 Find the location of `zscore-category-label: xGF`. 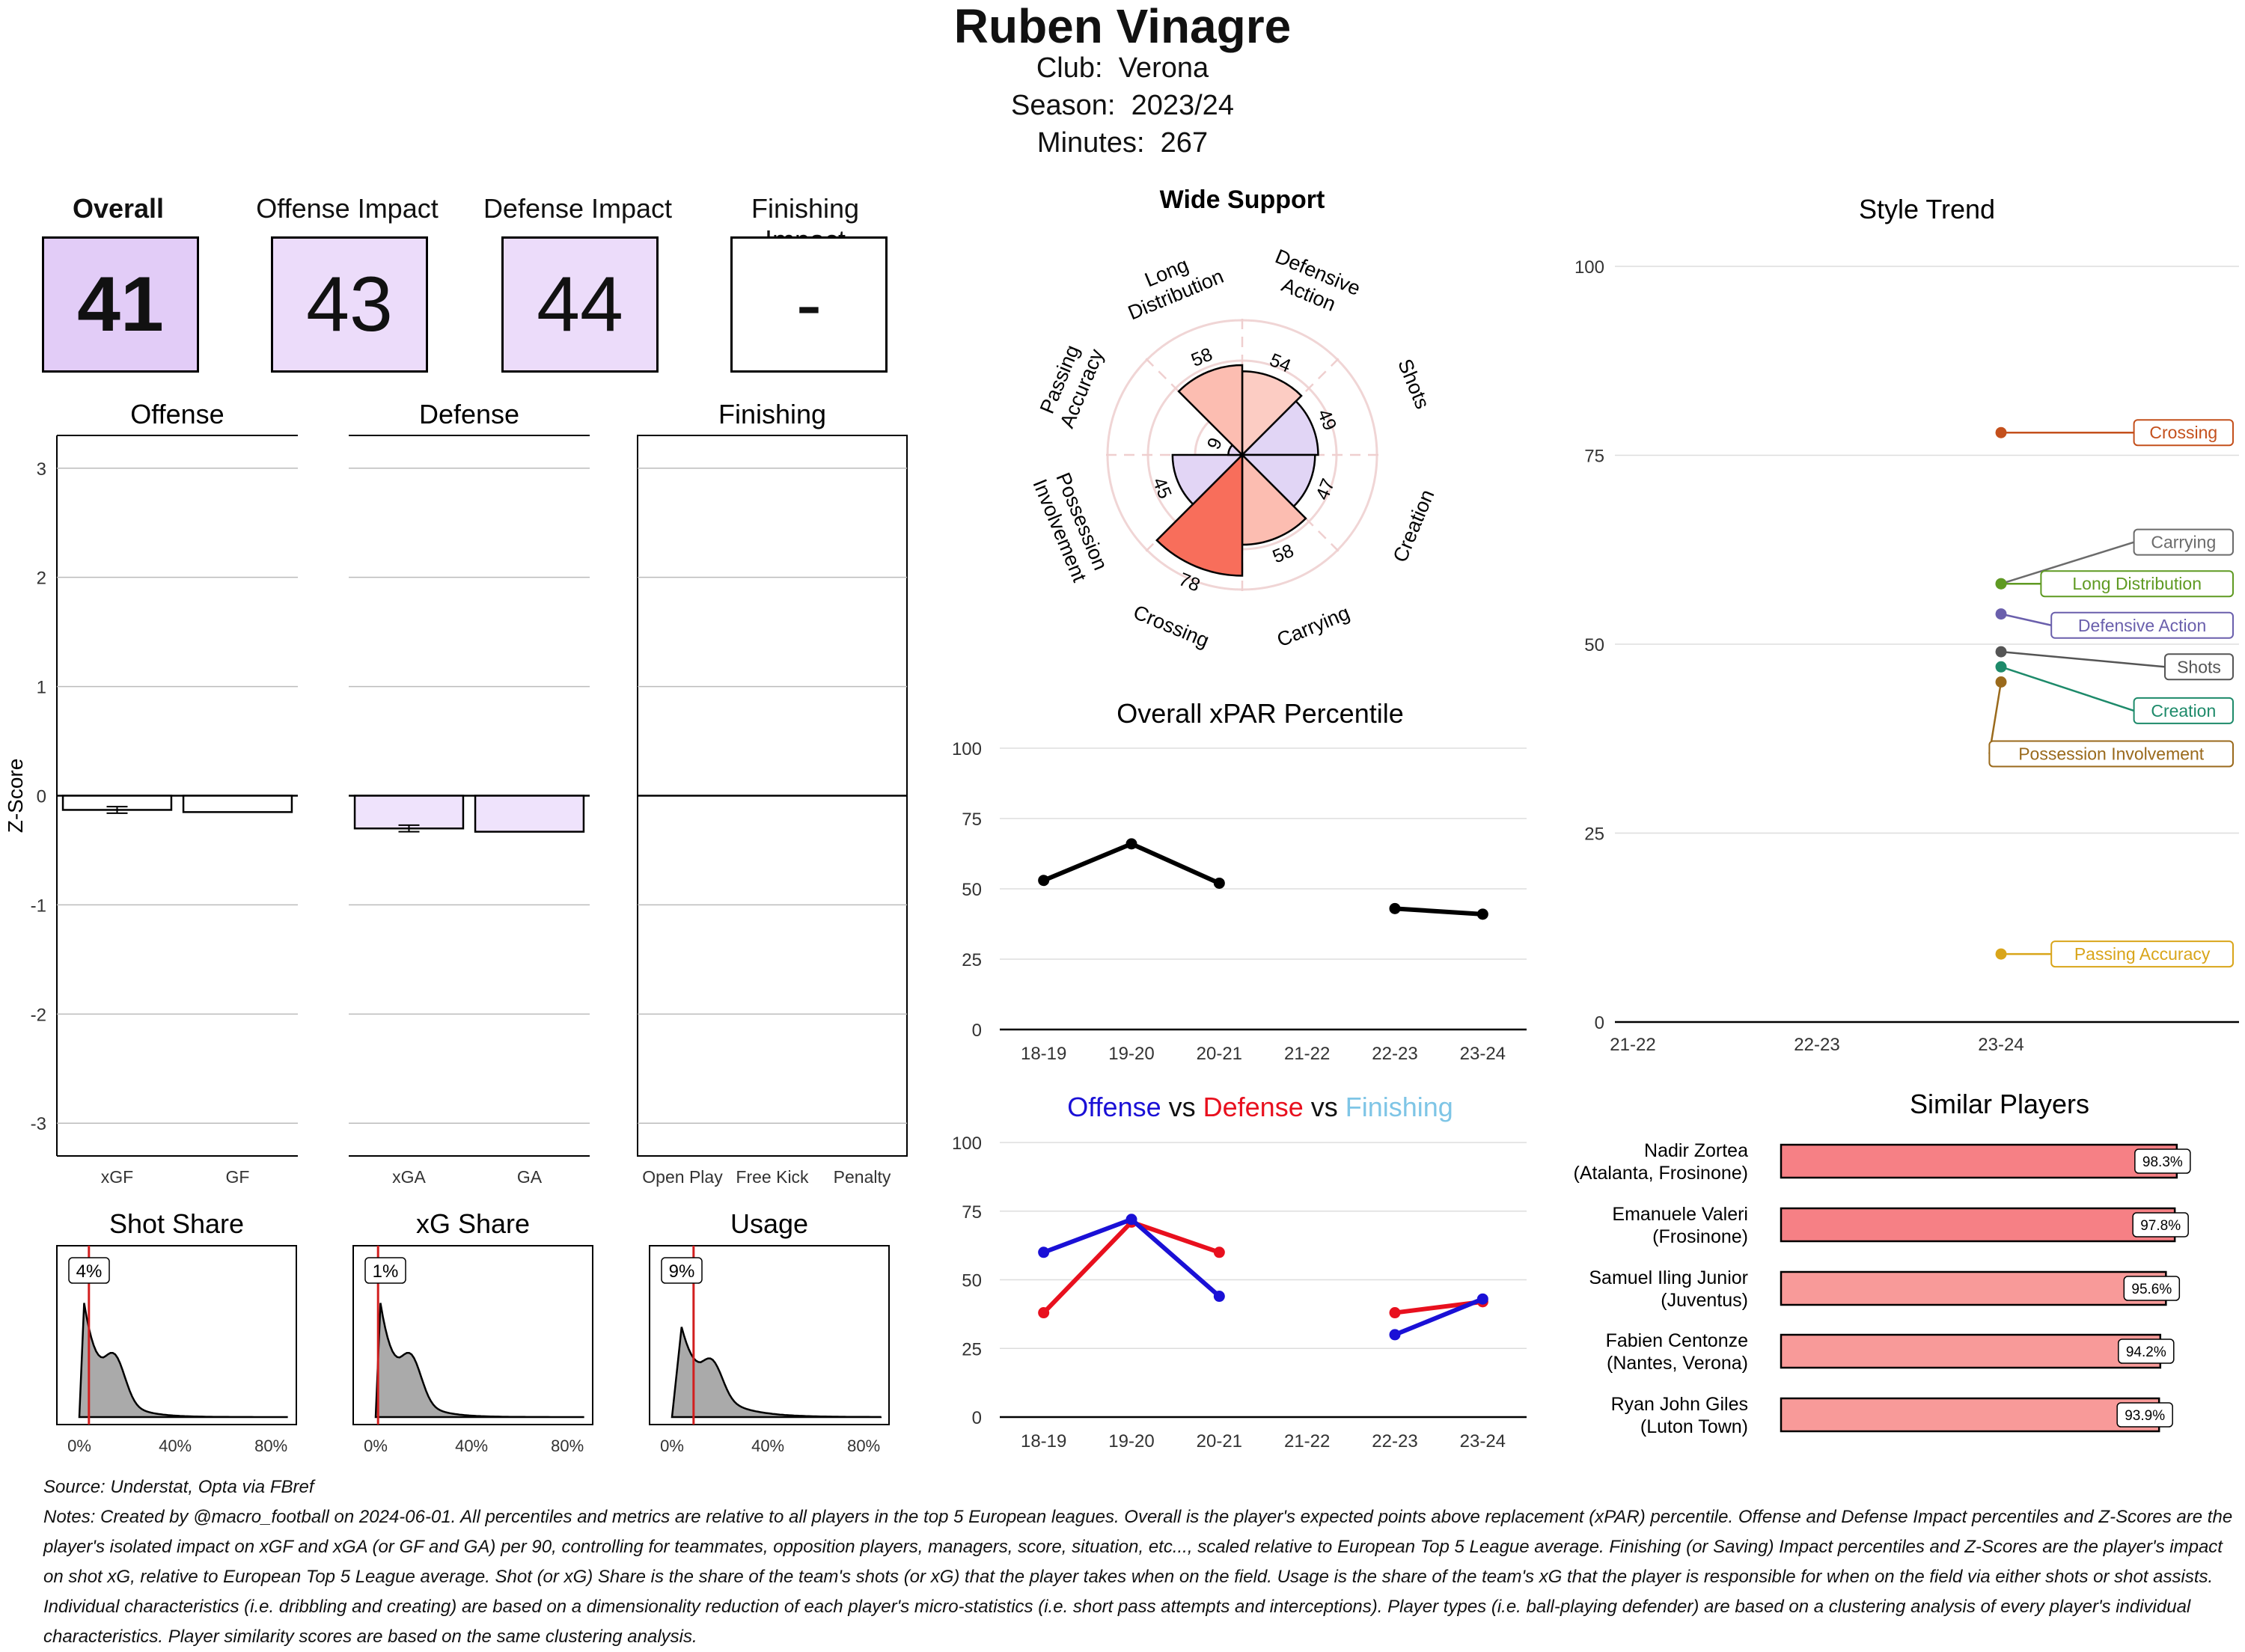

zscore-category-label: xGF is located at coordinates (117, 1177).